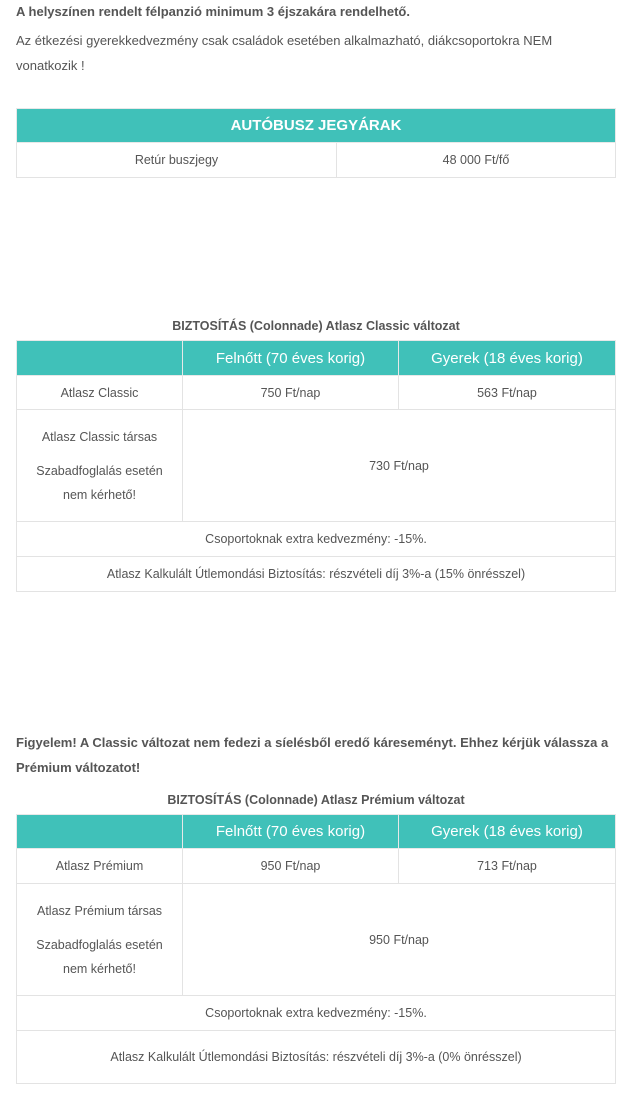 This screenshot has width=626, height=1099. Describe the element at coordinates (507, 392) in the screenshot. I see `cell: 563 Ft/nap` at that location.